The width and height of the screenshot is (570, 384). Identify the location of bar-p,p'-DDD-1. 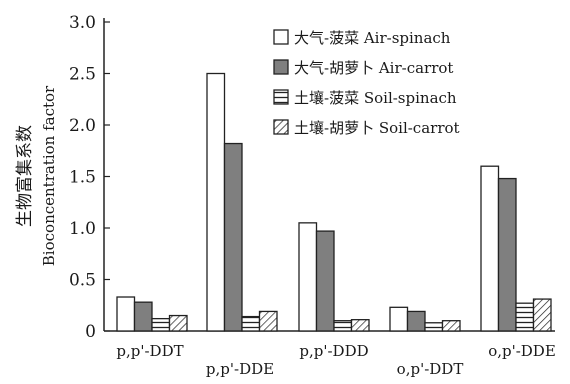
(325, 281).